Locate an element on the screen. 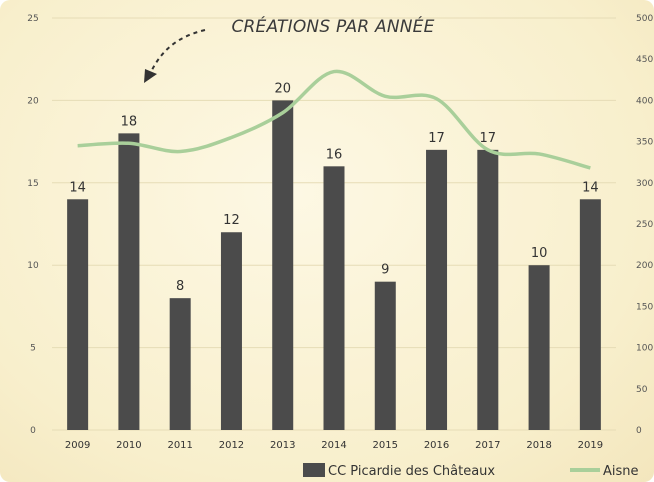 This screenshot has height=482, width=654. bar-data-label: 20 is located at coordinates (282, 88).